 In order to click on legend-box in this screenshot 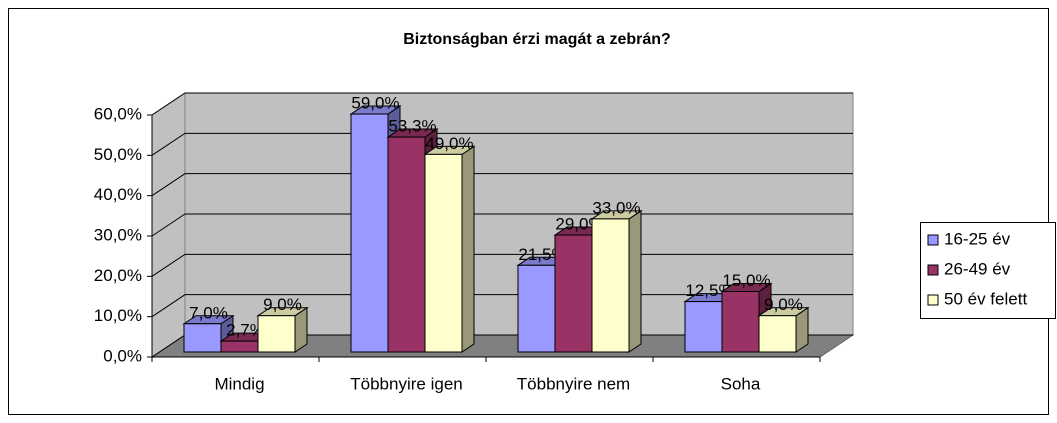, I will do `click(988, 270)`.